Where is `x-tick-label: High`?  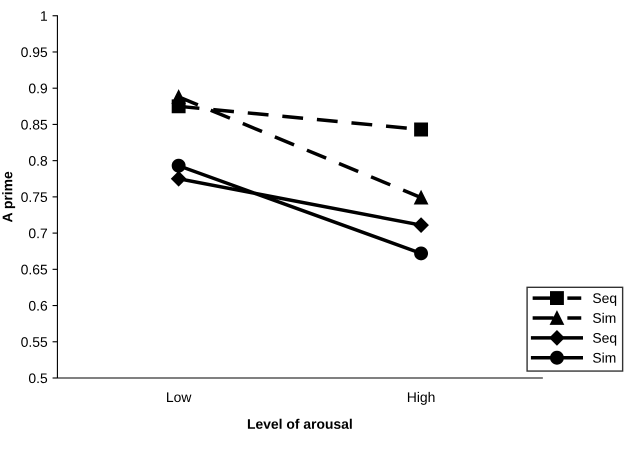
x-tick-label: High is located at coordinates (421, 398).